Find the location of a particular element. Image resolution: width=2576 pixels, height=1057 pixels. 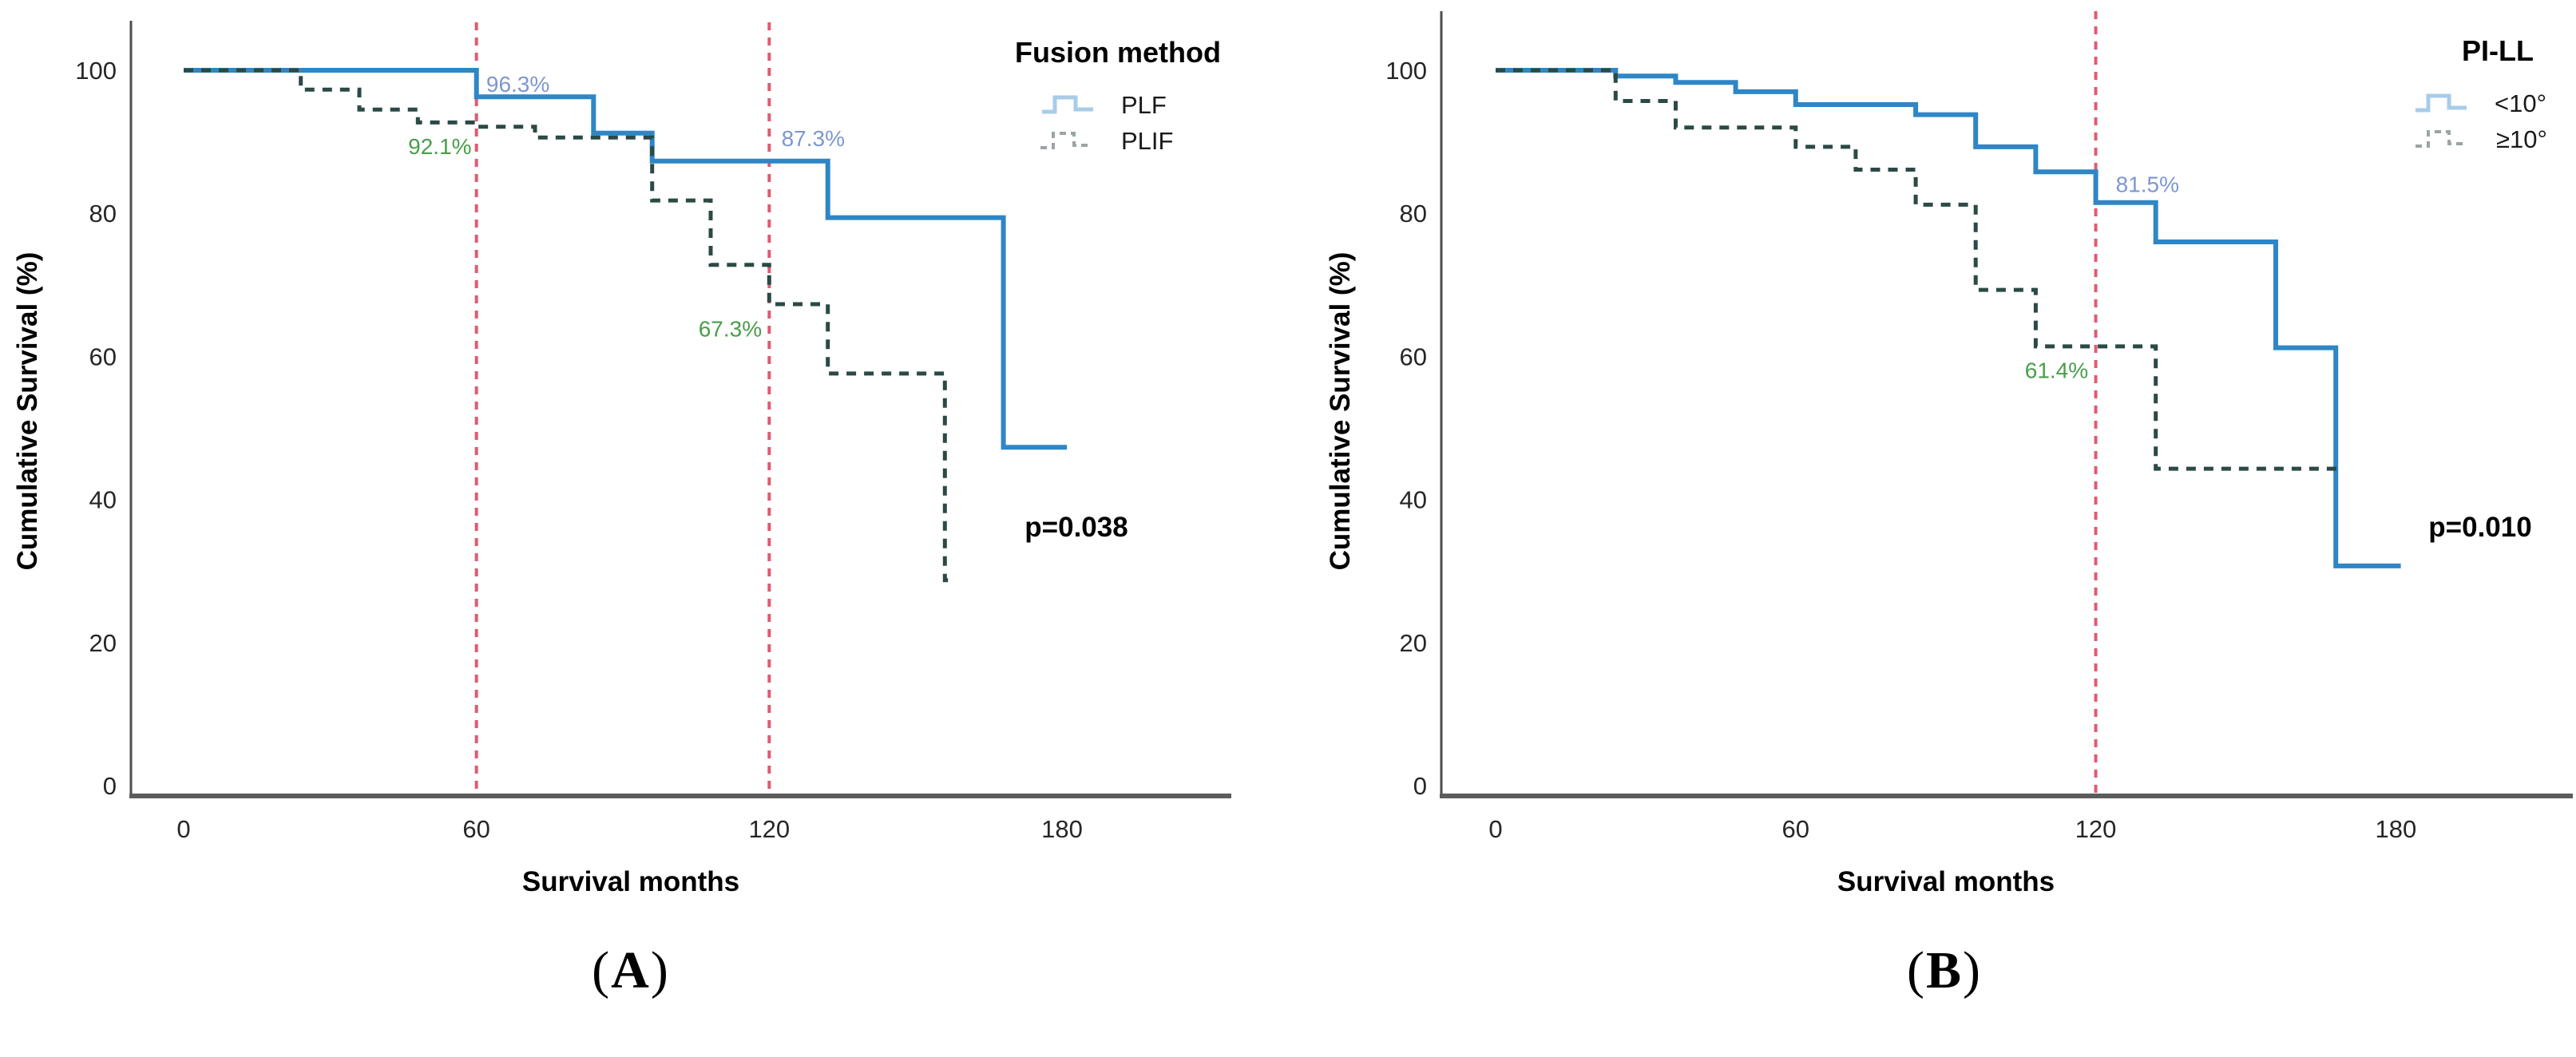

legend-title: Fusion method is located at coordinates (1118, 52).